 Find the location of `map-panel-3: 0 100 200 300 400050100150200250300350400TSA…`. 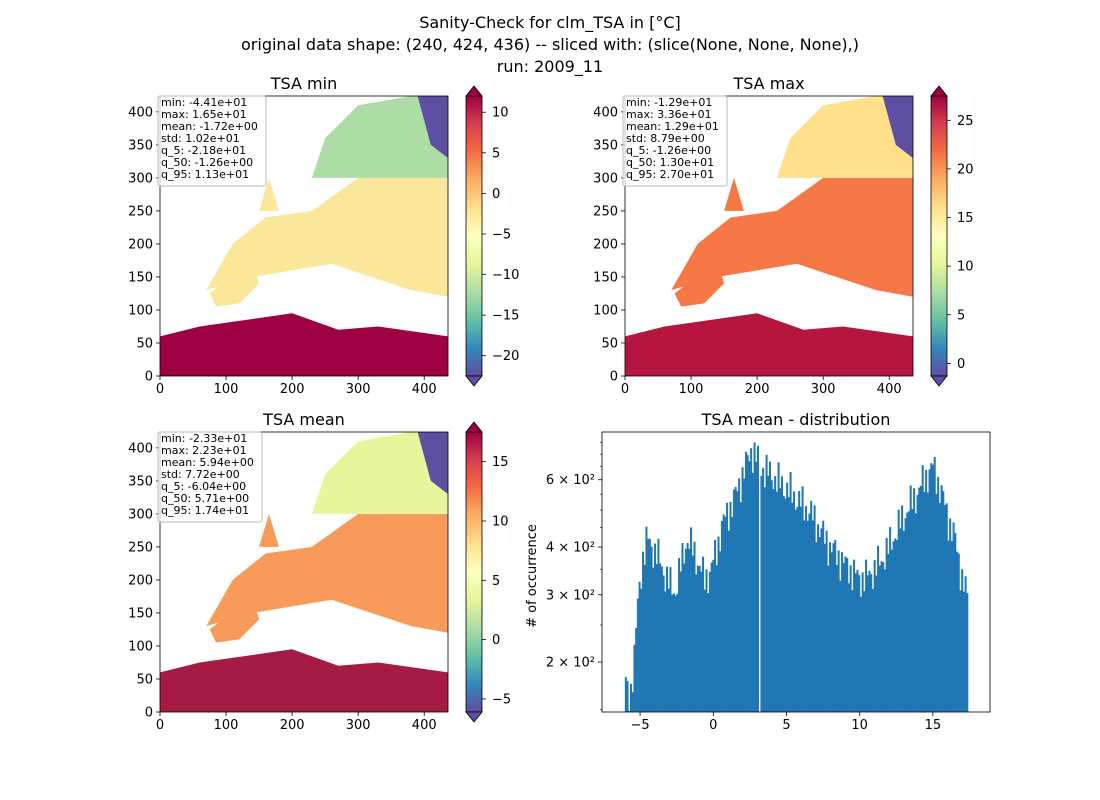

map-panel-3: 0 100 200 300 400050100150200250300350400TSA… is located at coordinates (319, 571).